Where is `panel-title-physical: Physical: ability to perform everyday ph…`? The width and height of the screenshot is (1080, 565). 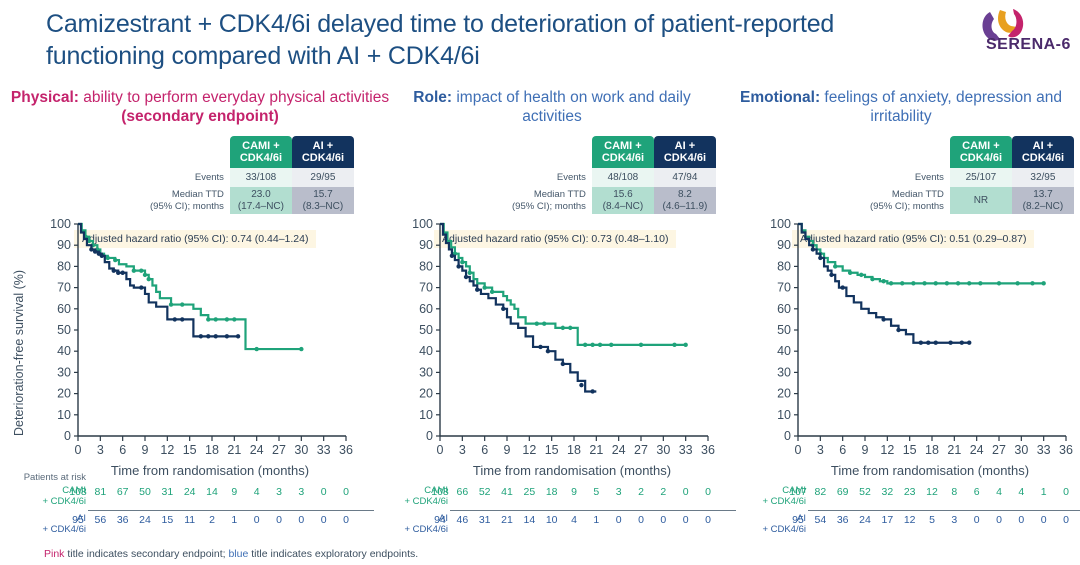 panel-title-physical: Physical: ability to perform everyday ph… is located at coordinates (200, 107).